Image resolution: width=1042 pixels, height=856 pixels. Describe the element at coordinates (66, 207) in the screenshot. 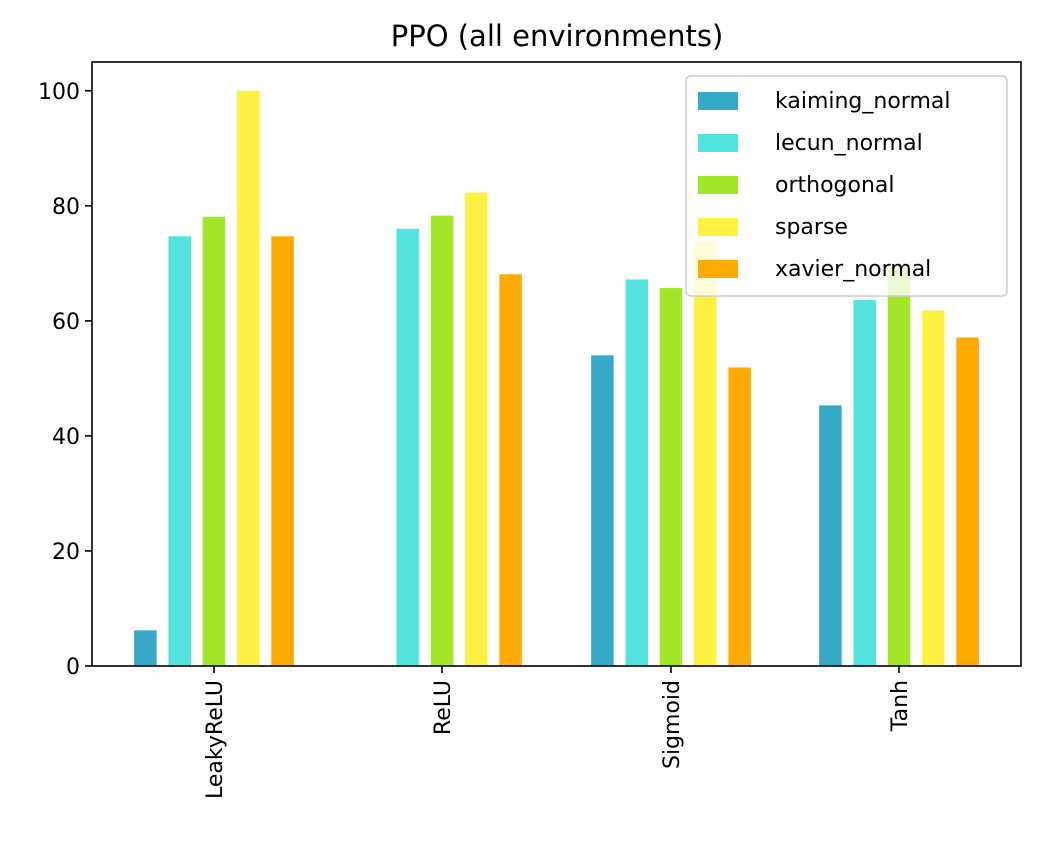

I see `y-tick-label: 80` at that location.